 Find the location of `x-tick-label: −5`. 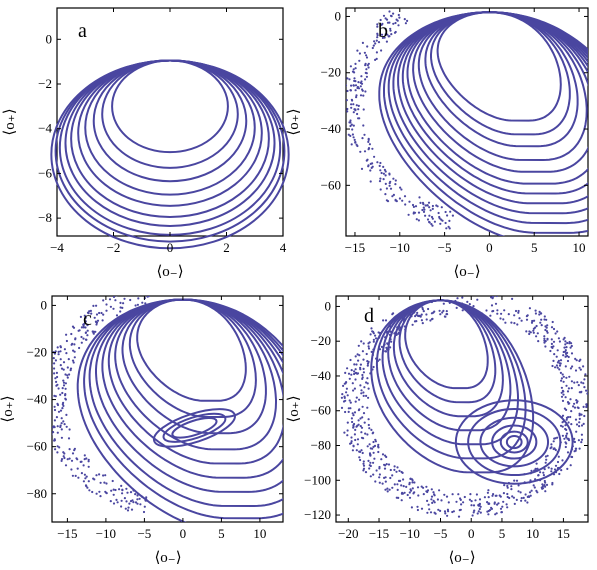

x-tick-label: −5 is located at coordinates (441, 533).